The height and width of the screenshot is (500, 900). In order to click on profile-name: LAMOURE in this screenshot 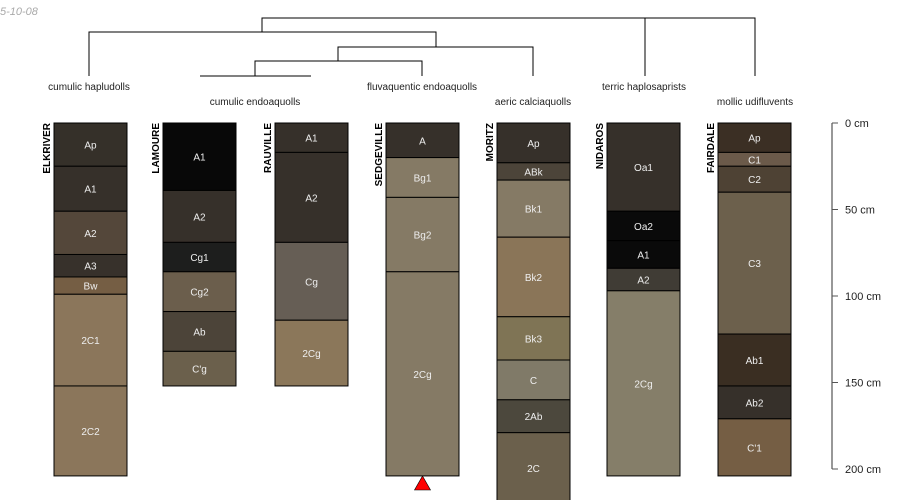, I will do `click(156, 148)`.